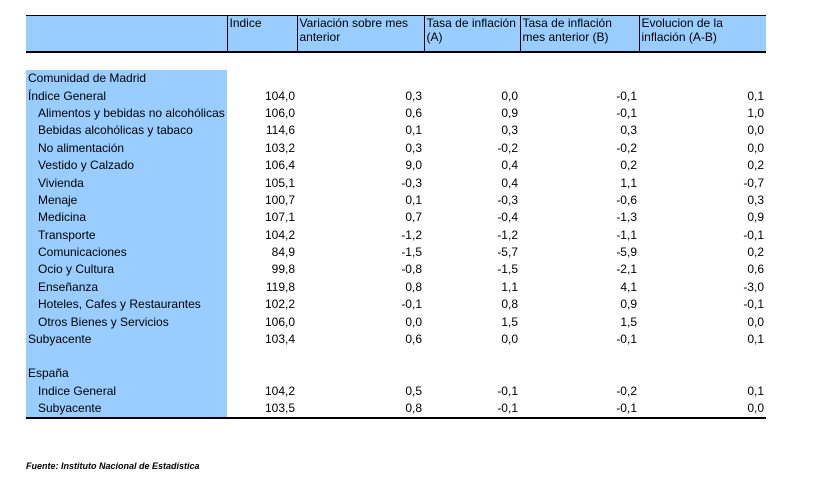  I want to click on cell-tasa-b: 0,9, so click(628, 304).